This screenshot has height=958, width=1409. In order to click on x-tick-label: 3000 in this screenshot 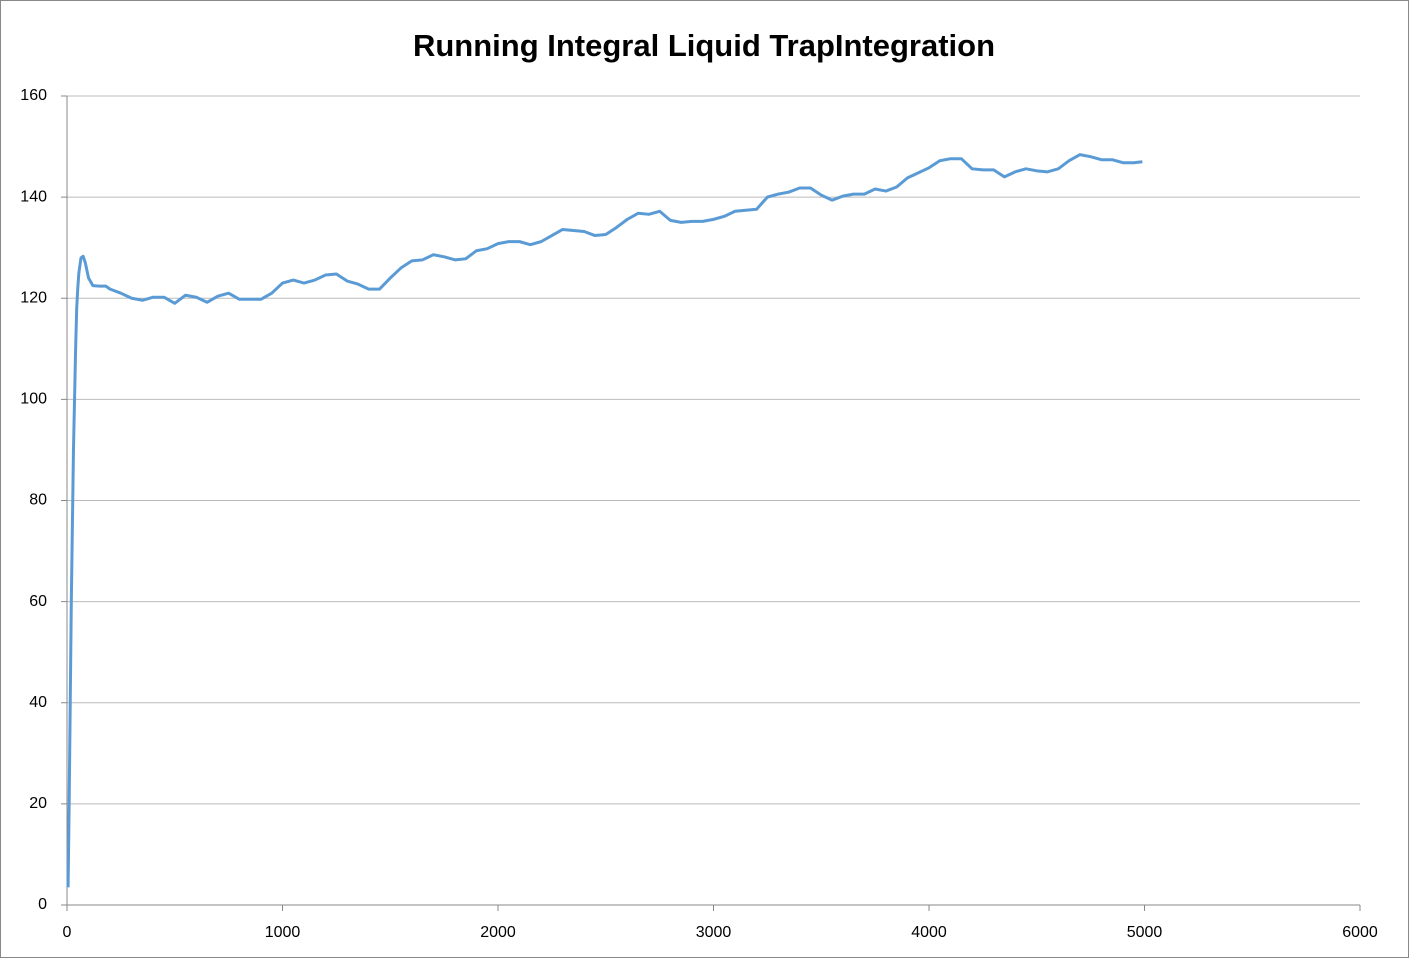, I will do `click(714, 932)`.